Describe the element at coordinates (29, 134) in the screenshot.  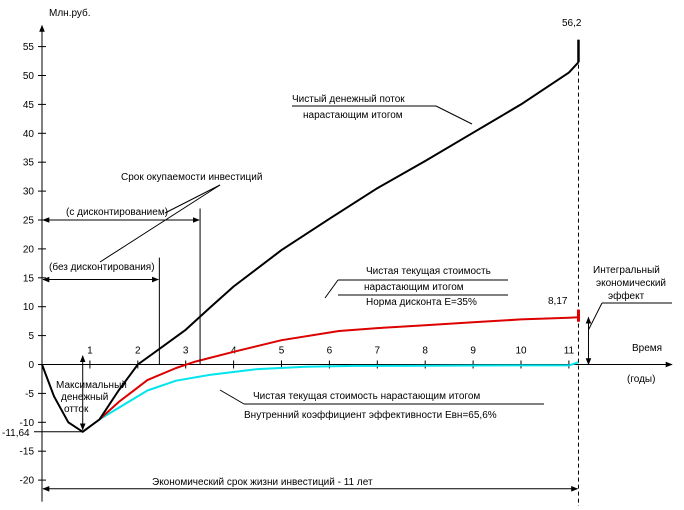
I see `y-tick-label: 40` at that location.